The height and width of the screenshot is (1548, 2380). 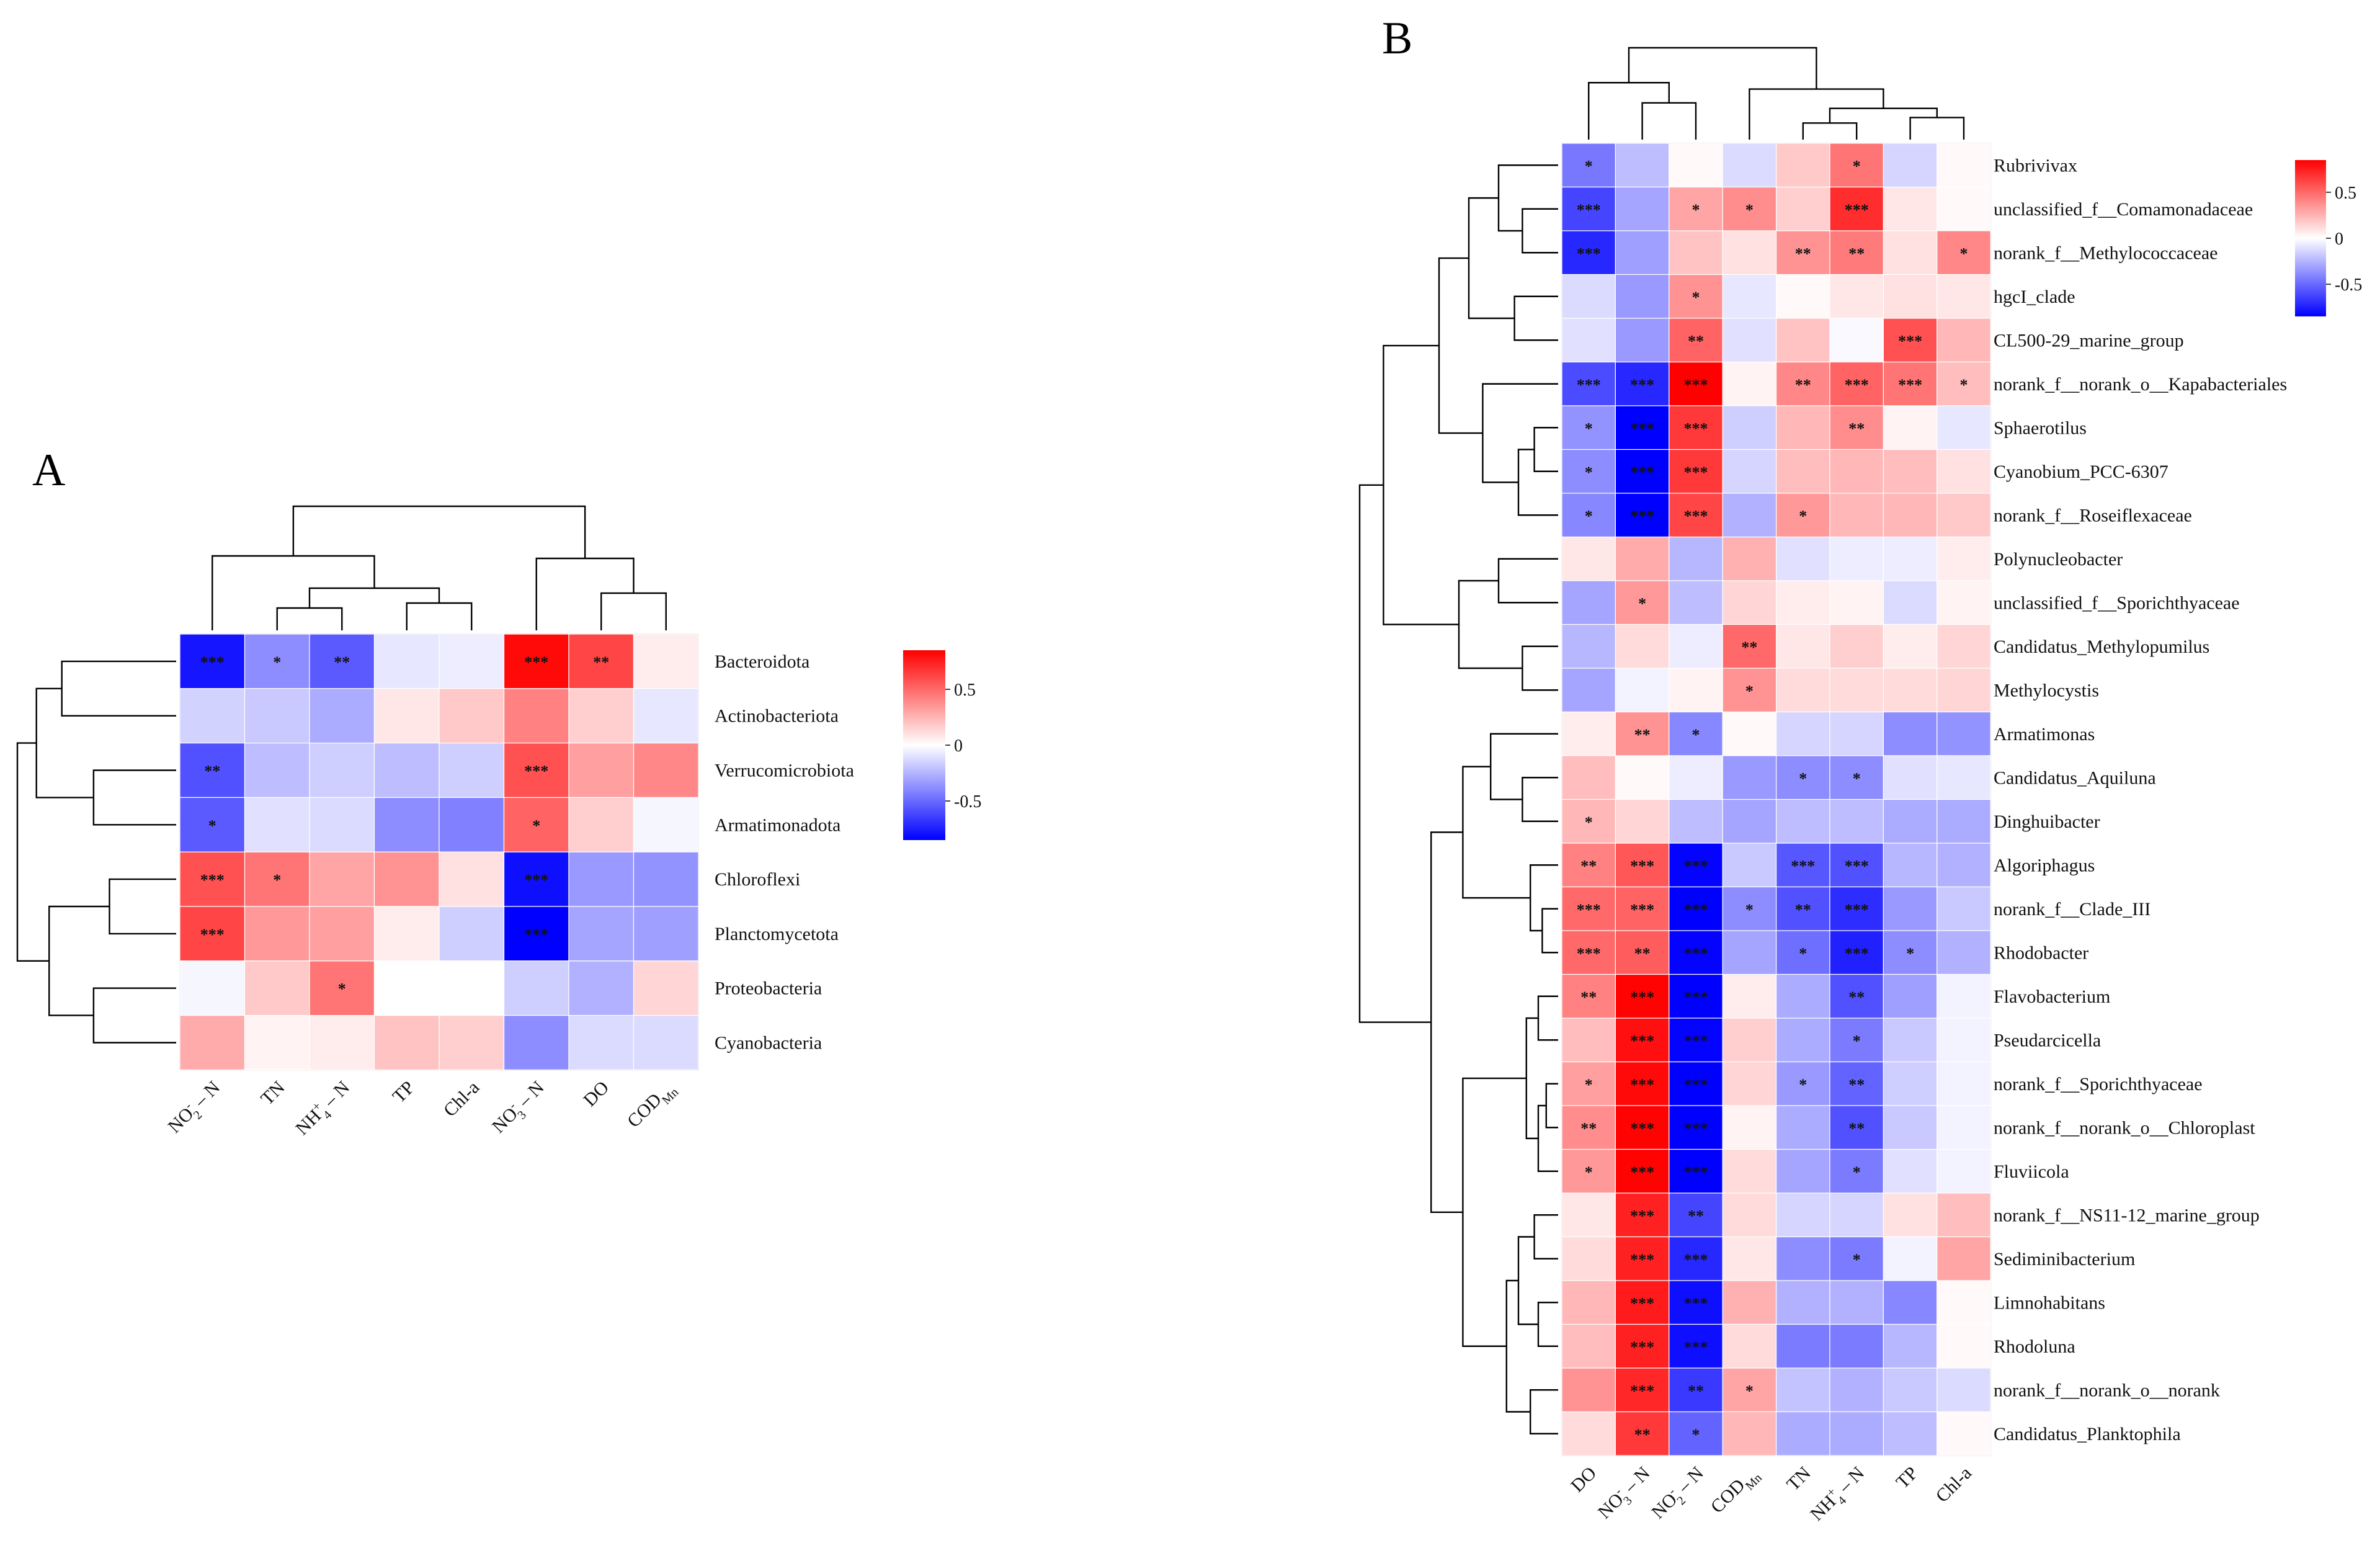 What do you see at coordinates (1839, 1494) in the screenshot?
I see `column-label-b: NH+4 – N` at bounding box center [1839, 1494].